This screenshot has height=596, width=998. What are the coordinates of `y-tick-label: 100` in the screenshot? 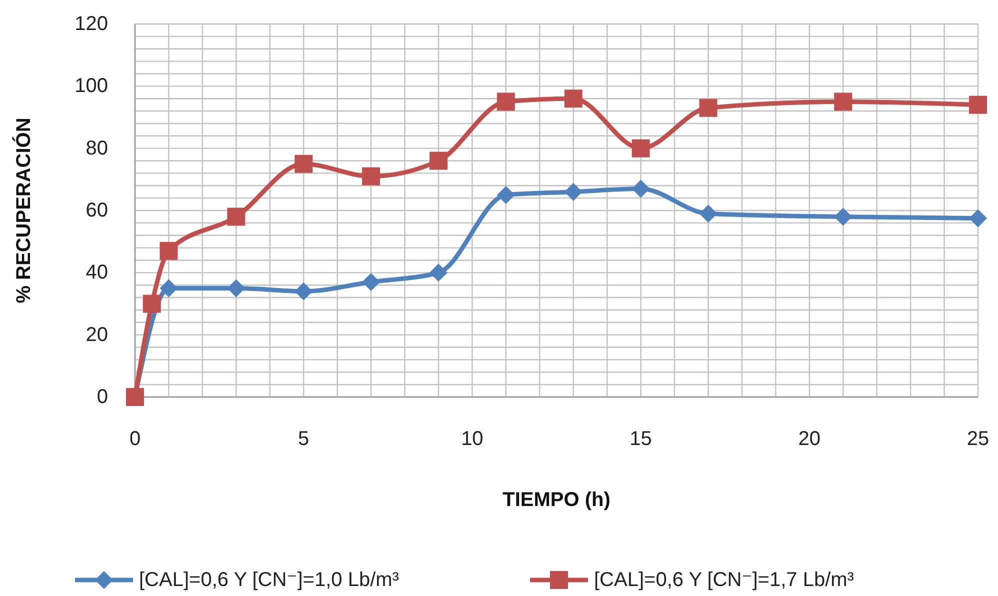 It's located at (91, 86).